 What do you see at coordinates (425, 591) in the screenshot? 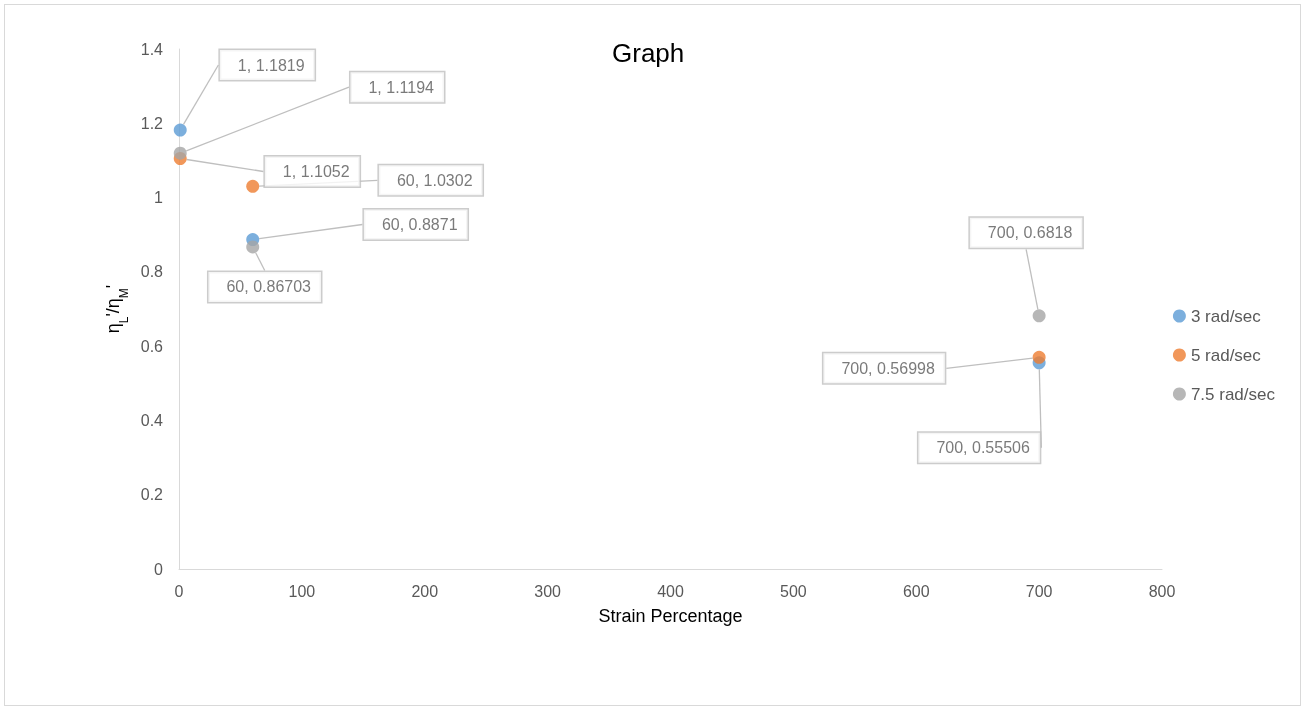
I see `x-tick-label: 200` at bounding box center [425, 591].